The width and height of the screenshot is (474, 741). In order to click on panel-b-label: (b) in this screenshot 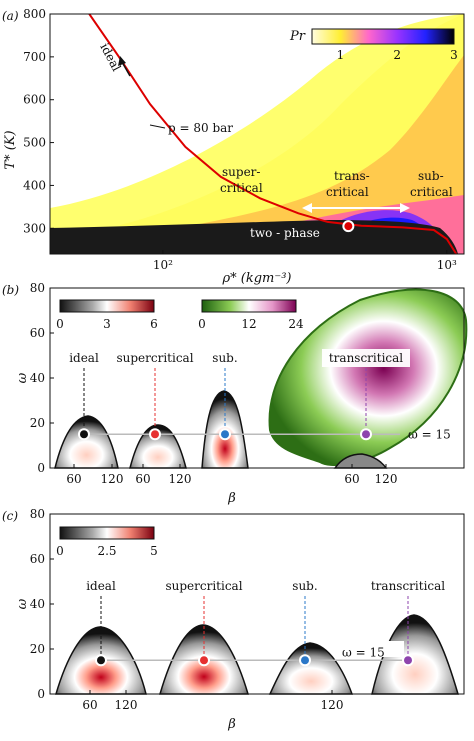, I will do `click(10, 290)`.